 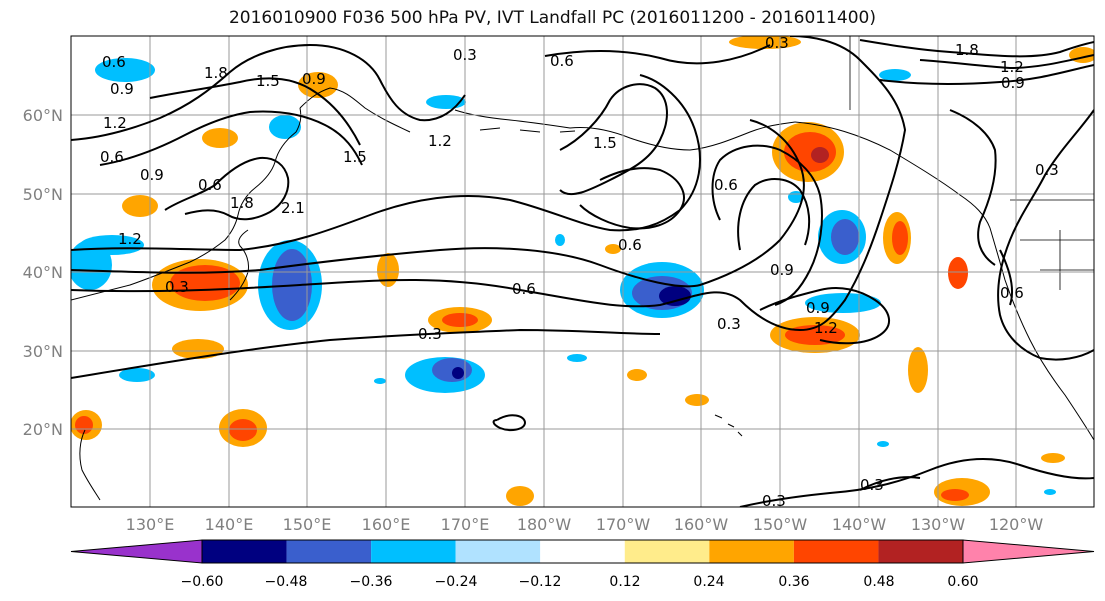 I want to click on colorbar-tick-label: −0.60, so click(x=202, y=582).